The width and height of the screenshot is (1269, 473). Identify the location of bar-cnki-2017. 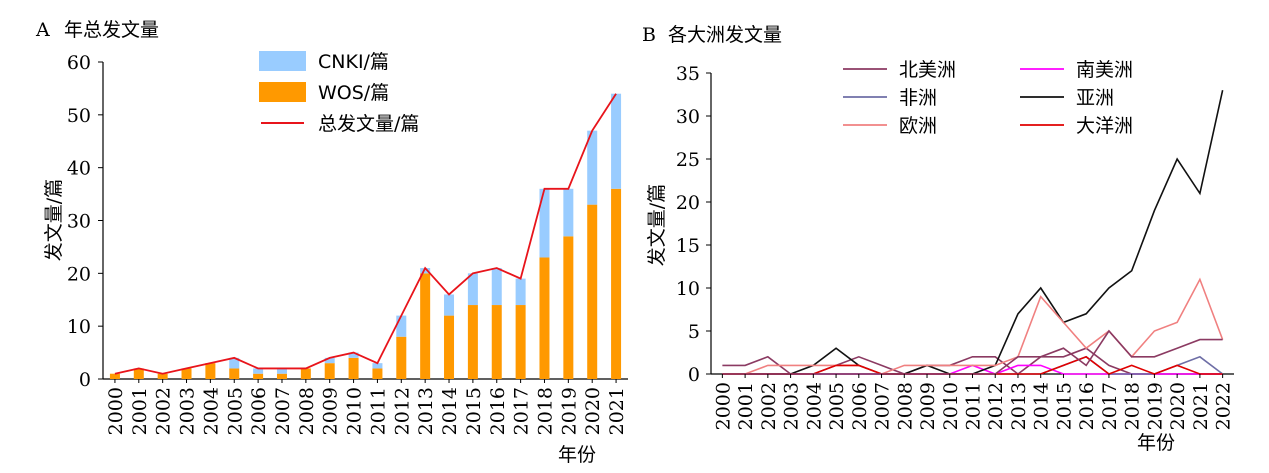
(520, 292).